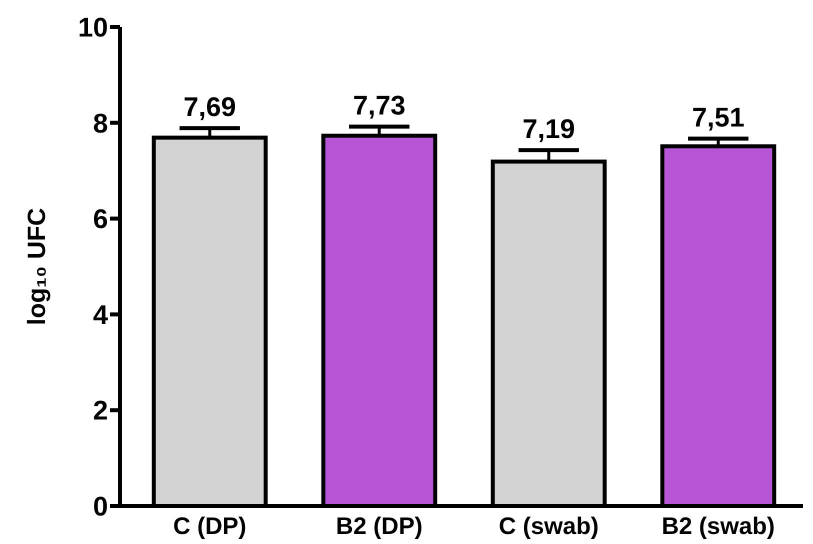  What do you see at coordinates (37, 267) in the screenshot?
I see `y-axis-title: log₁₀ UFC` at bounding box center [37, 267].